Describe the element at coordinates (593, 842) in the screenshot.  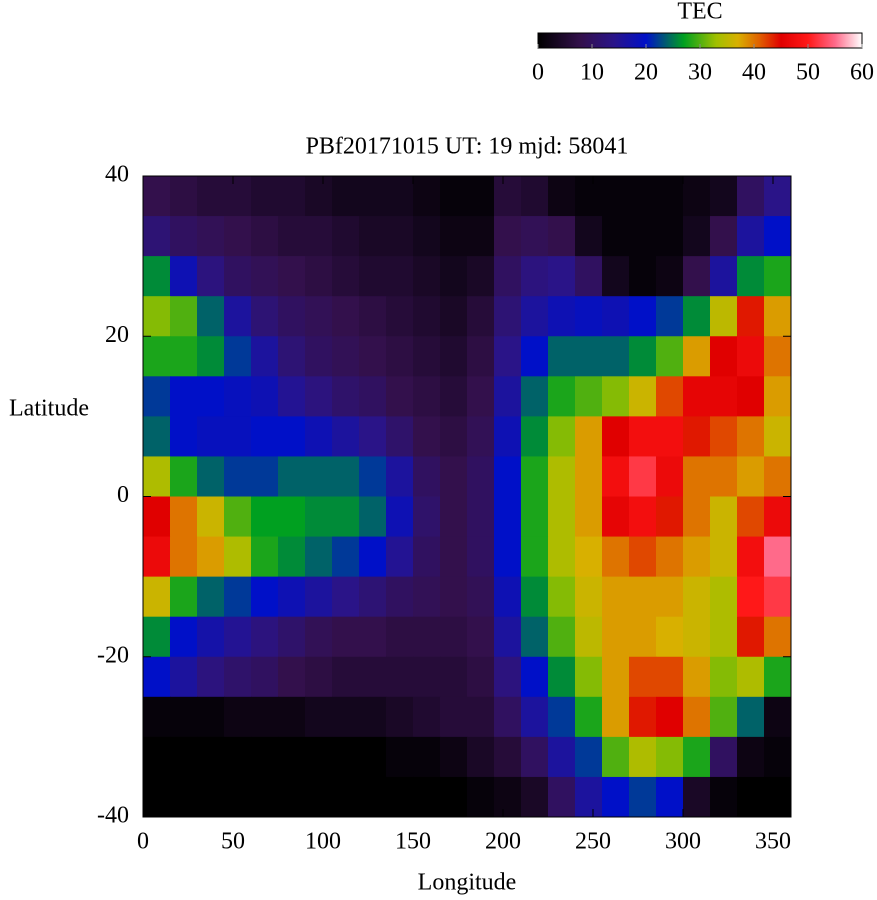
I see `x-tick-label: 250` at that location.